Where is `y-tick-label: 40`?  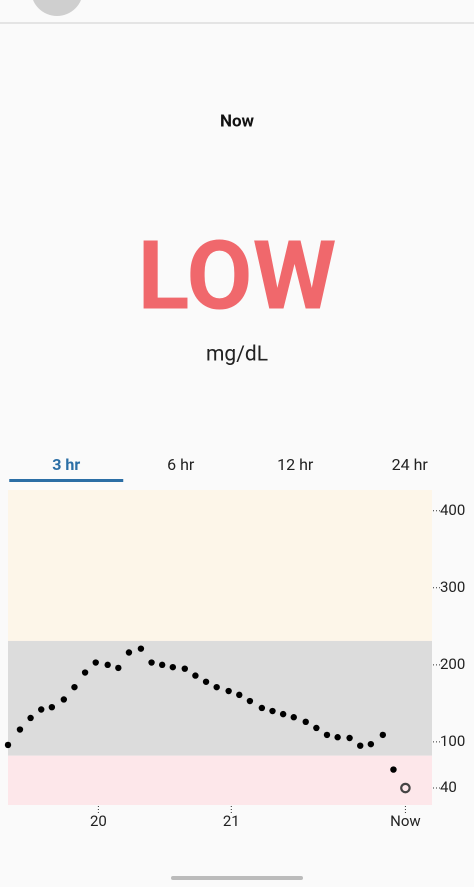 y-tick-label: 40 is located at coordinates (448, 787).